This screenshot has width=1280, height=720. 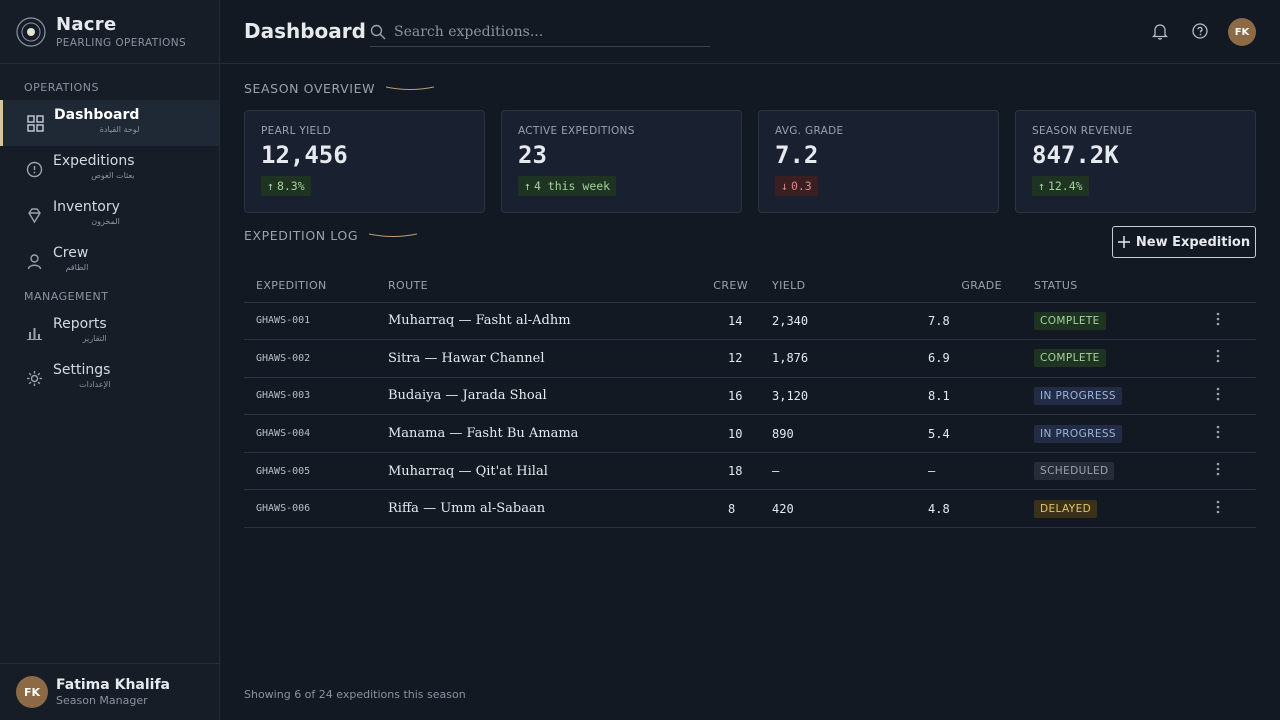 What do you see at coordinates (109, 261) in the screenshot?
I see `nav-item: Crew الطاقم` at bounding box center [109, 261].